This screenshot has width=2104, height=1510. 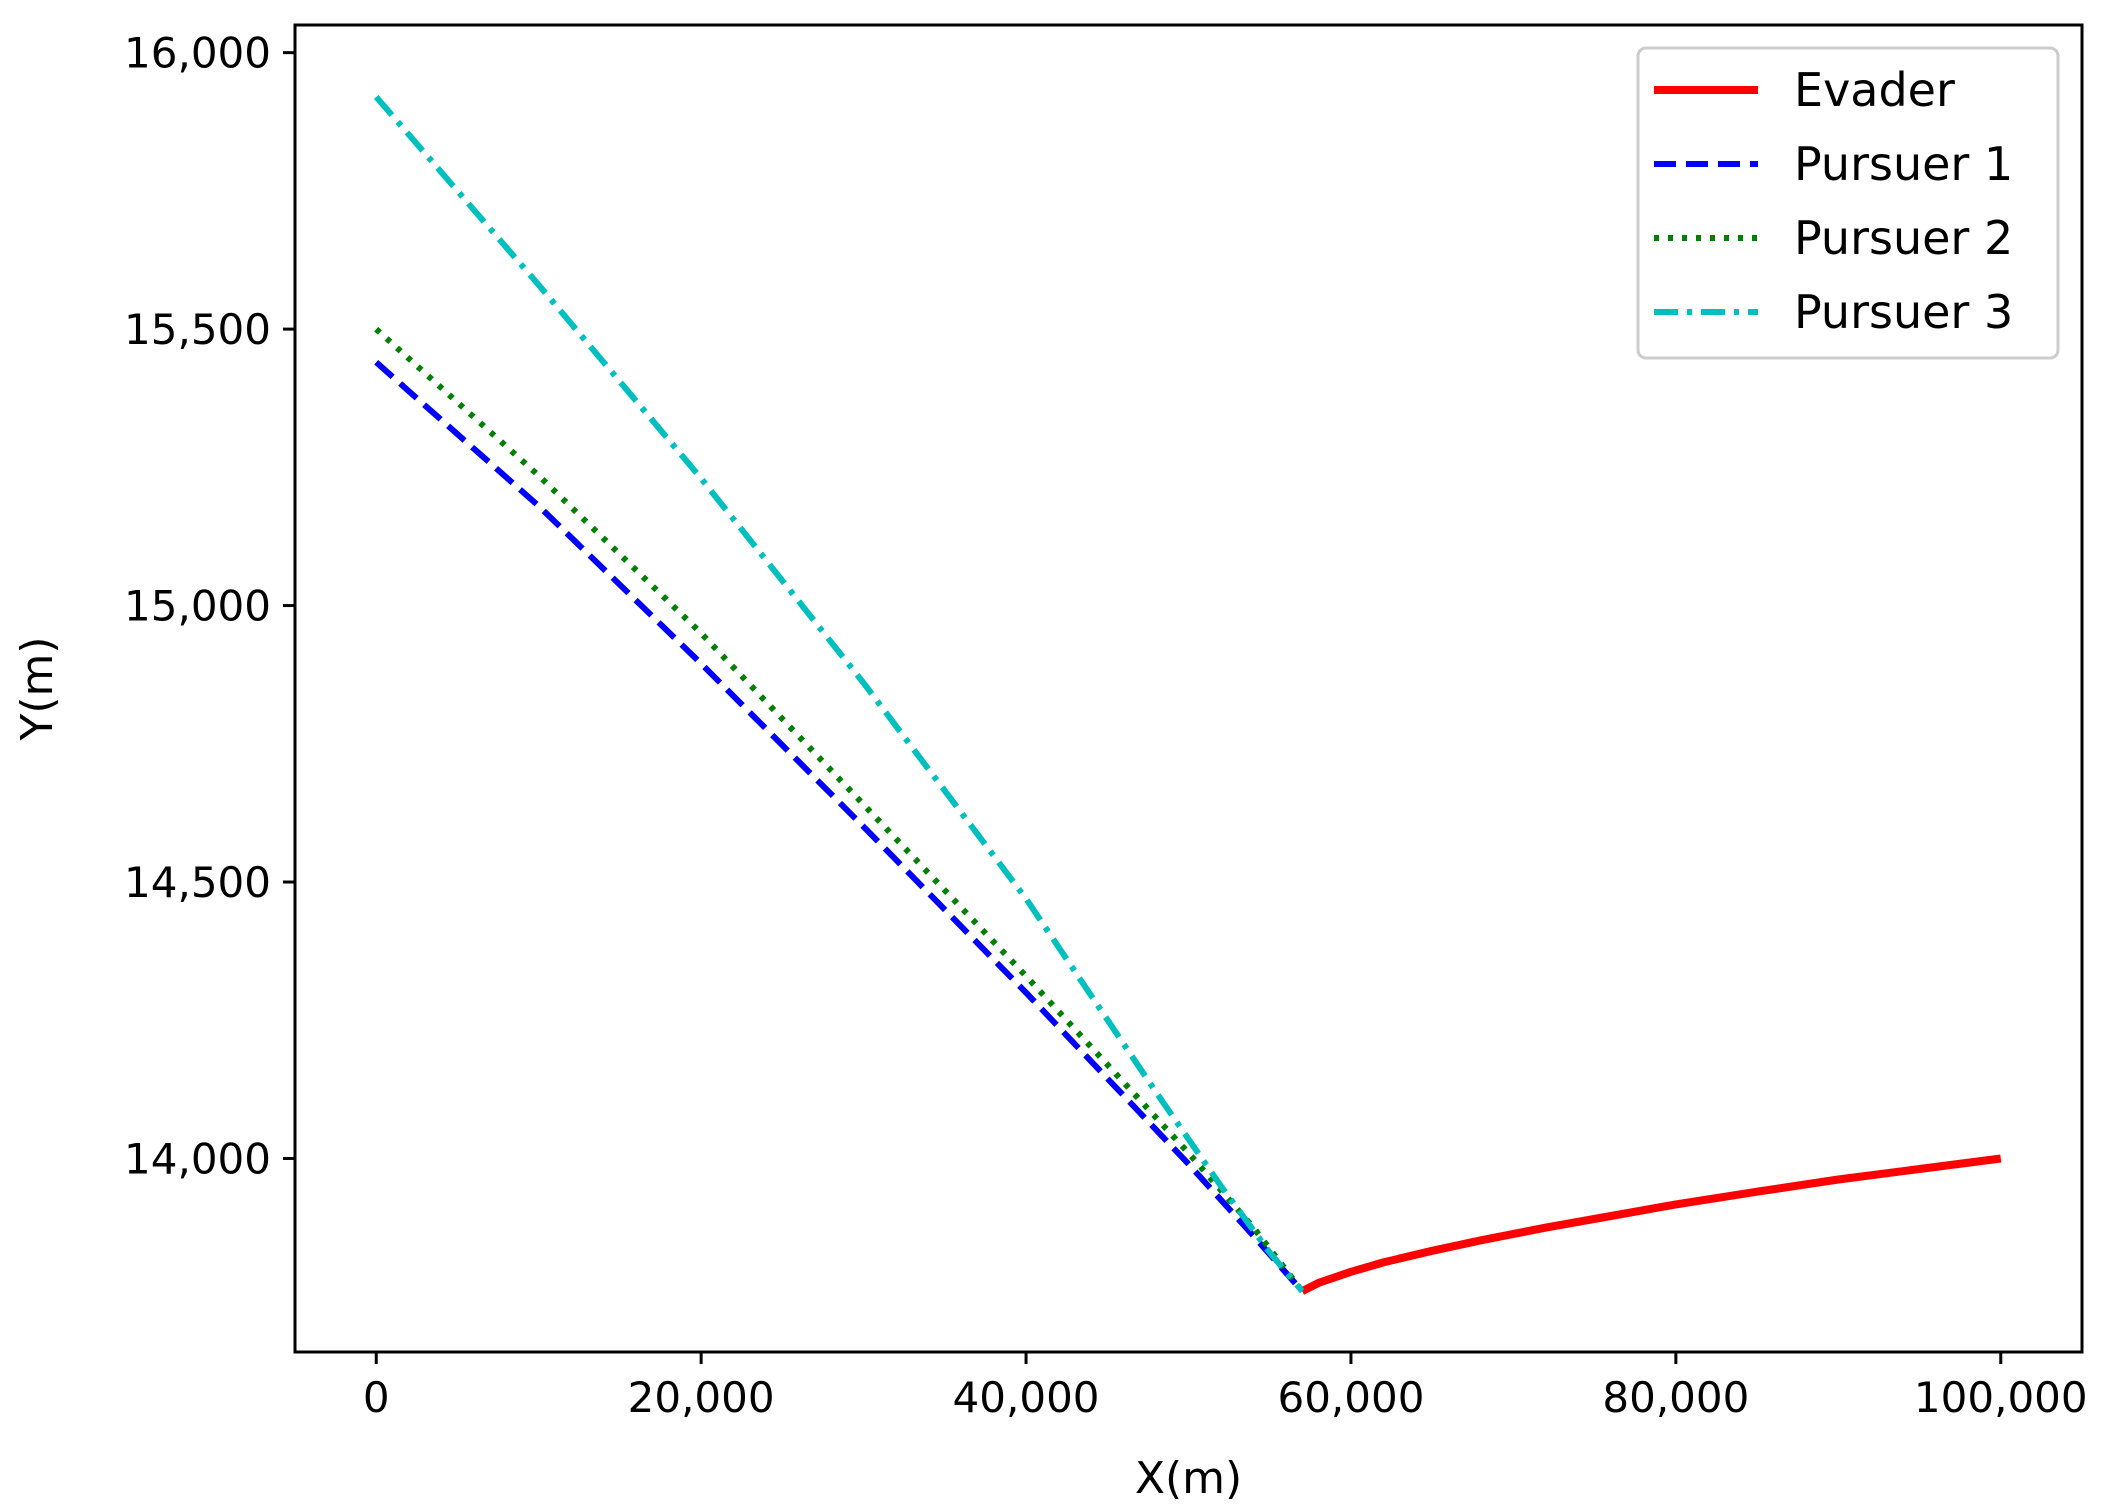 I want to click on x-tick-label: 40,000, so click(x=1026, y=1397).